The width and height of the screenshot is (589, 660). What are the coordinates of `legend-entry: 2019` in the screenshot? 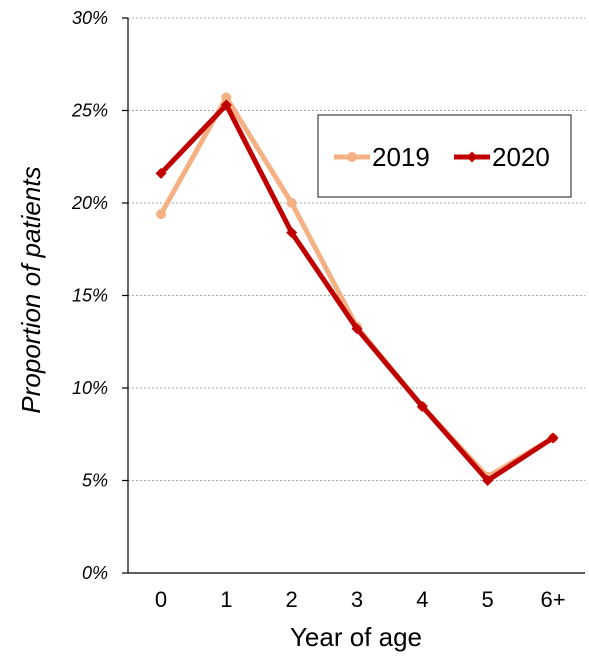 It's located at (382, 157).